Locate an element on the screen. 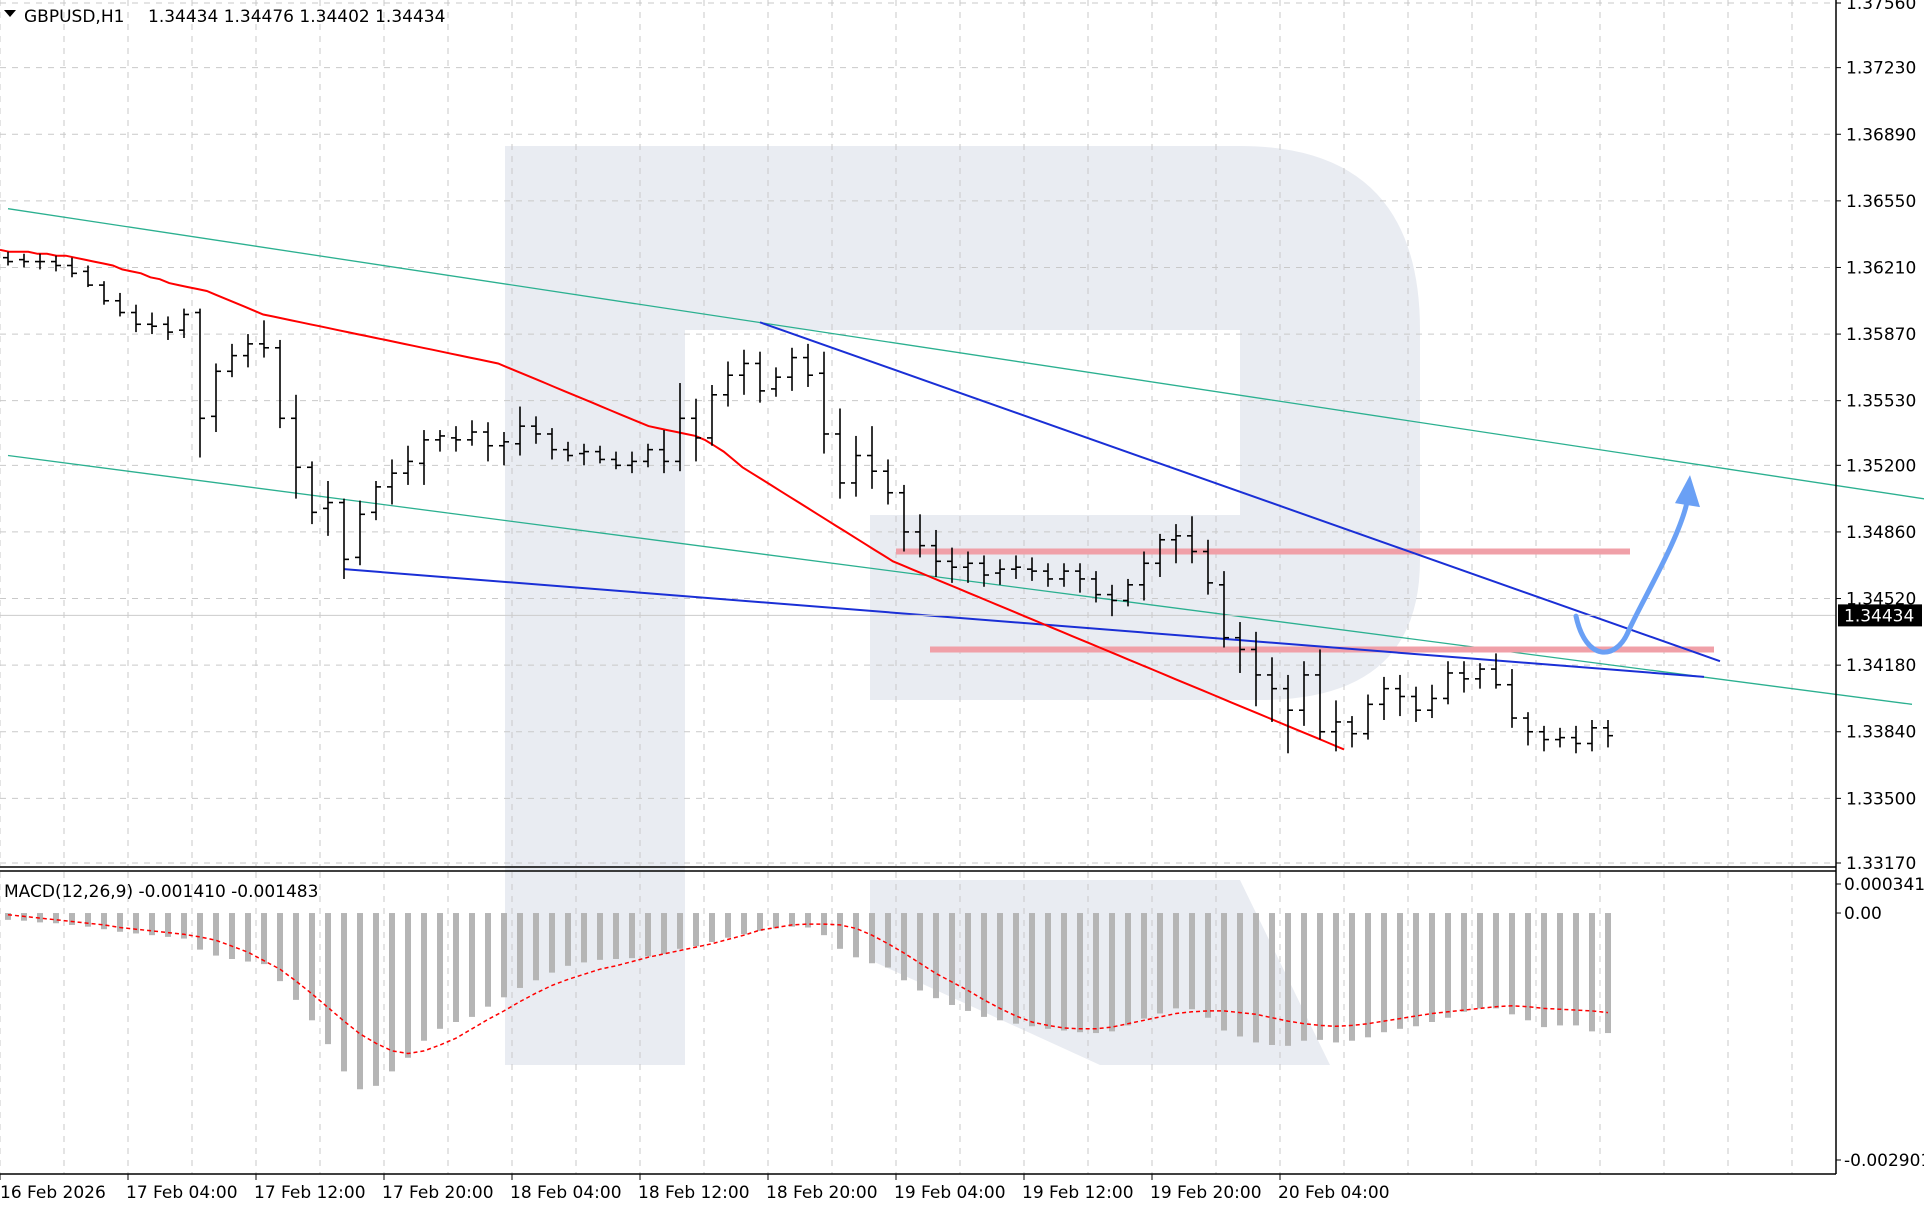 The height and width of the screenshot is (1214, 1924). macd-tick-label: 0.00 is located at coordinates (1863, 914).